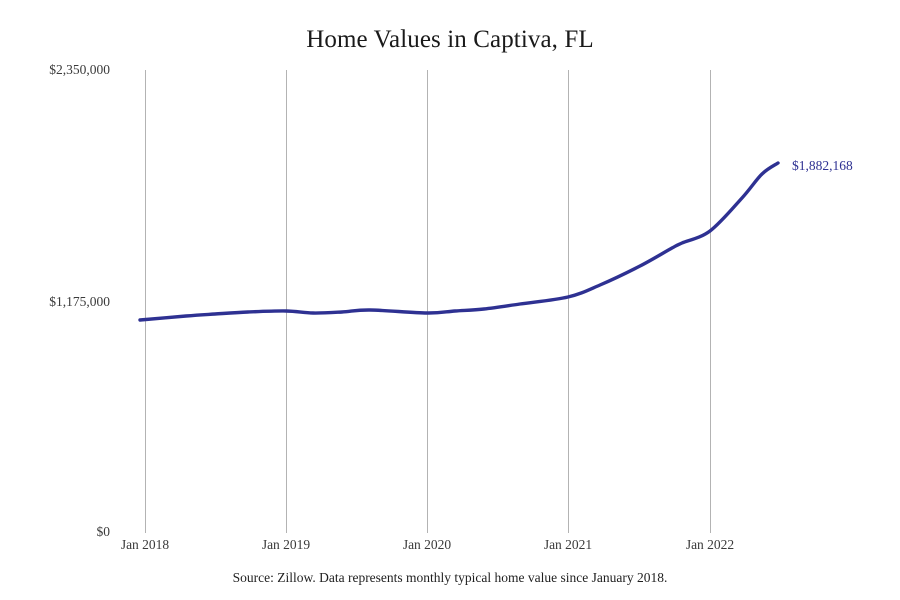 The width and height of the screenshot is (900, 600). Describe the element at coordinates (710, 544) in the screenshot. I see `x-axis-tick-label-jan-2022: Jan 2022` at that location.